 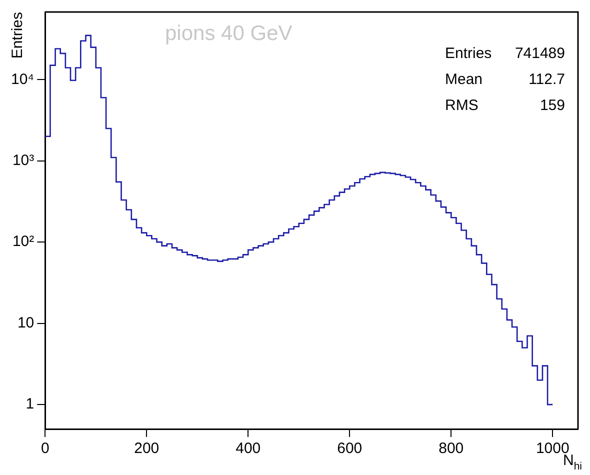 What do you see at coordinates (451, 449) in the screenshot?
I see `x-tick-label: 800` at bounding box center [451, 449].